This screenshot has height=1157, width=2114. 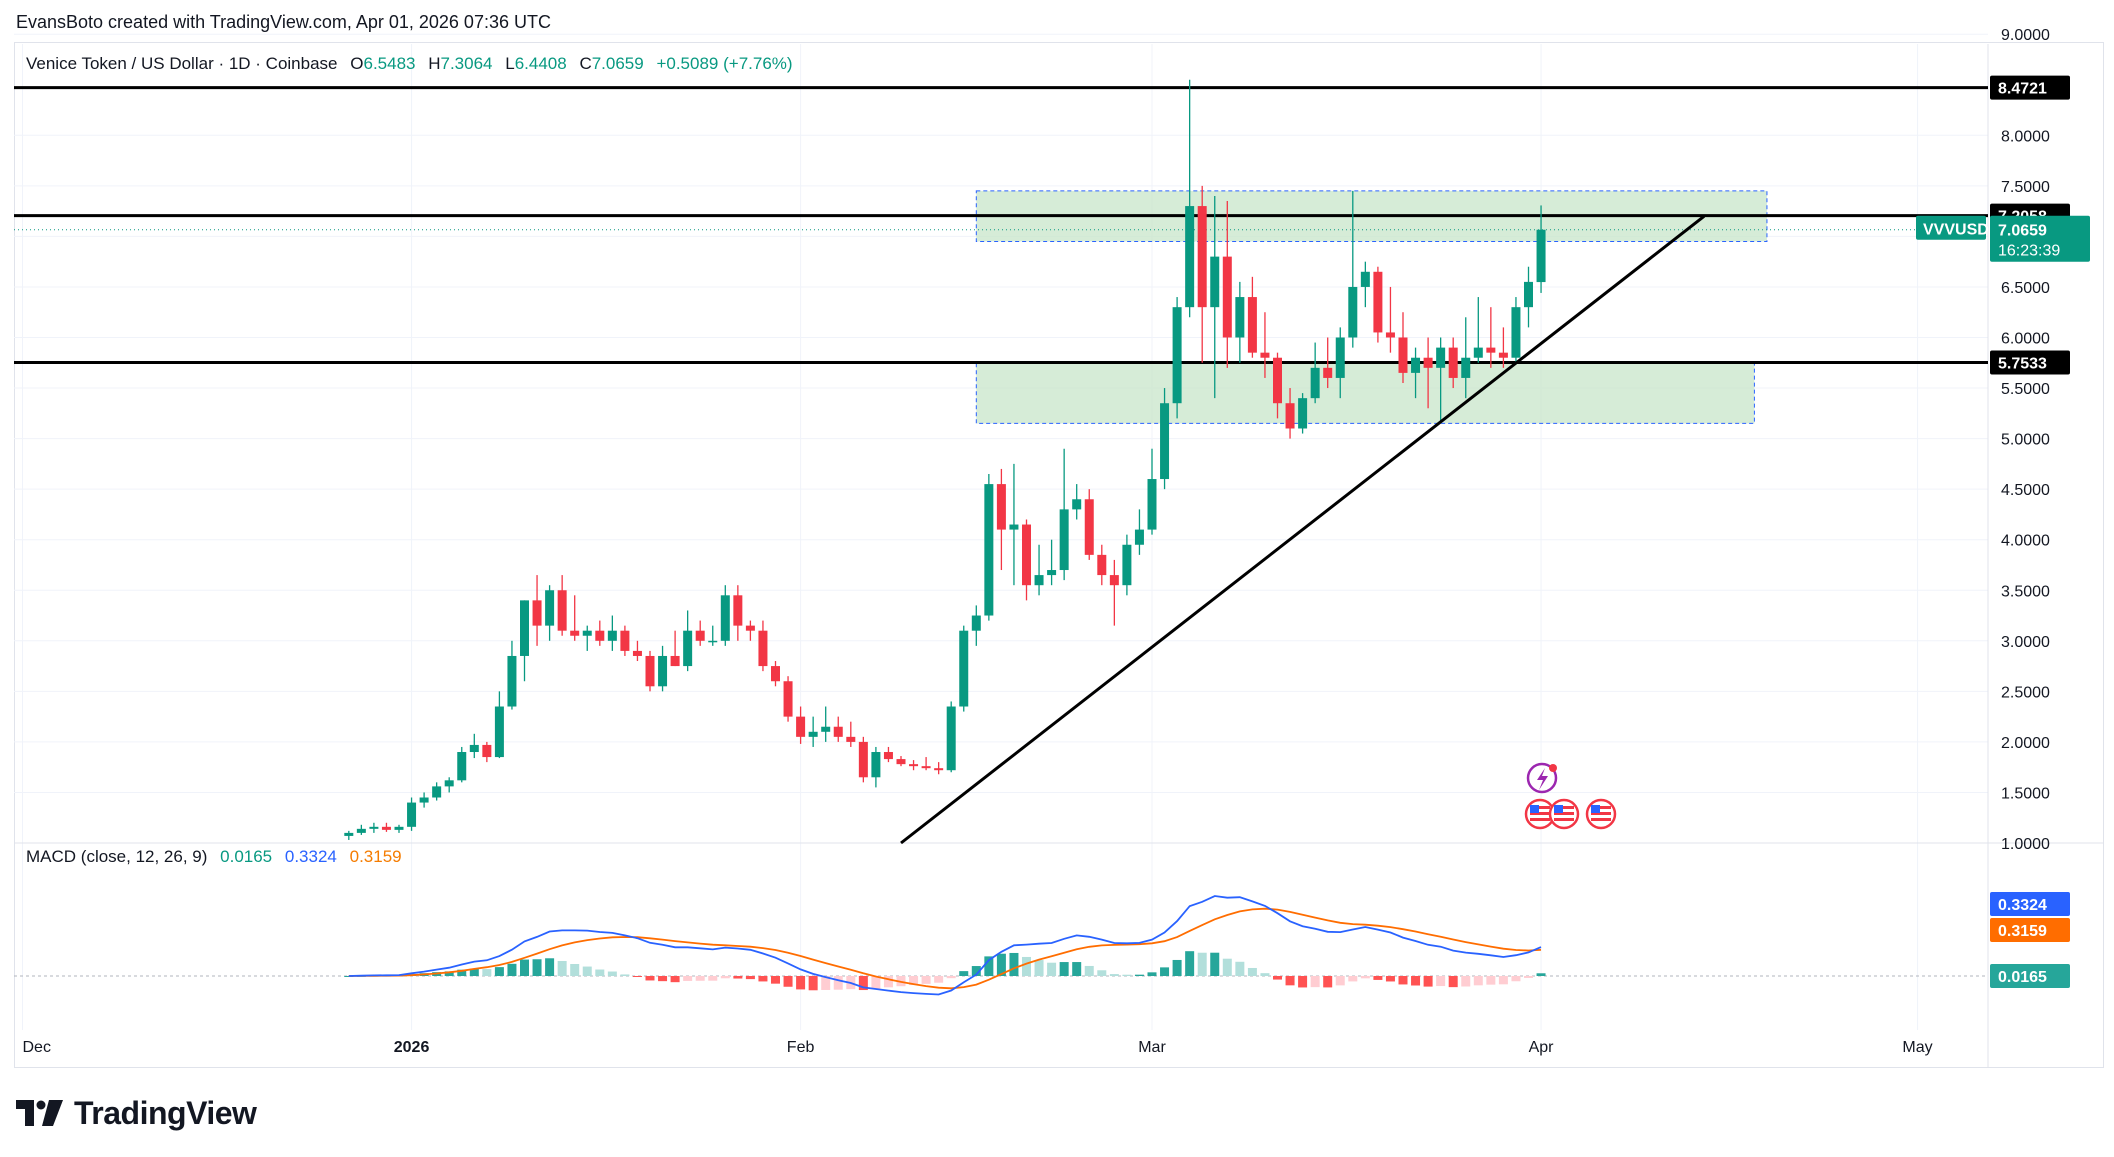 What do you see at coordinates (246, 856) in the screenshot?
I see `macd-histogram-value: 0.0165` at bounding box center [246, 856].